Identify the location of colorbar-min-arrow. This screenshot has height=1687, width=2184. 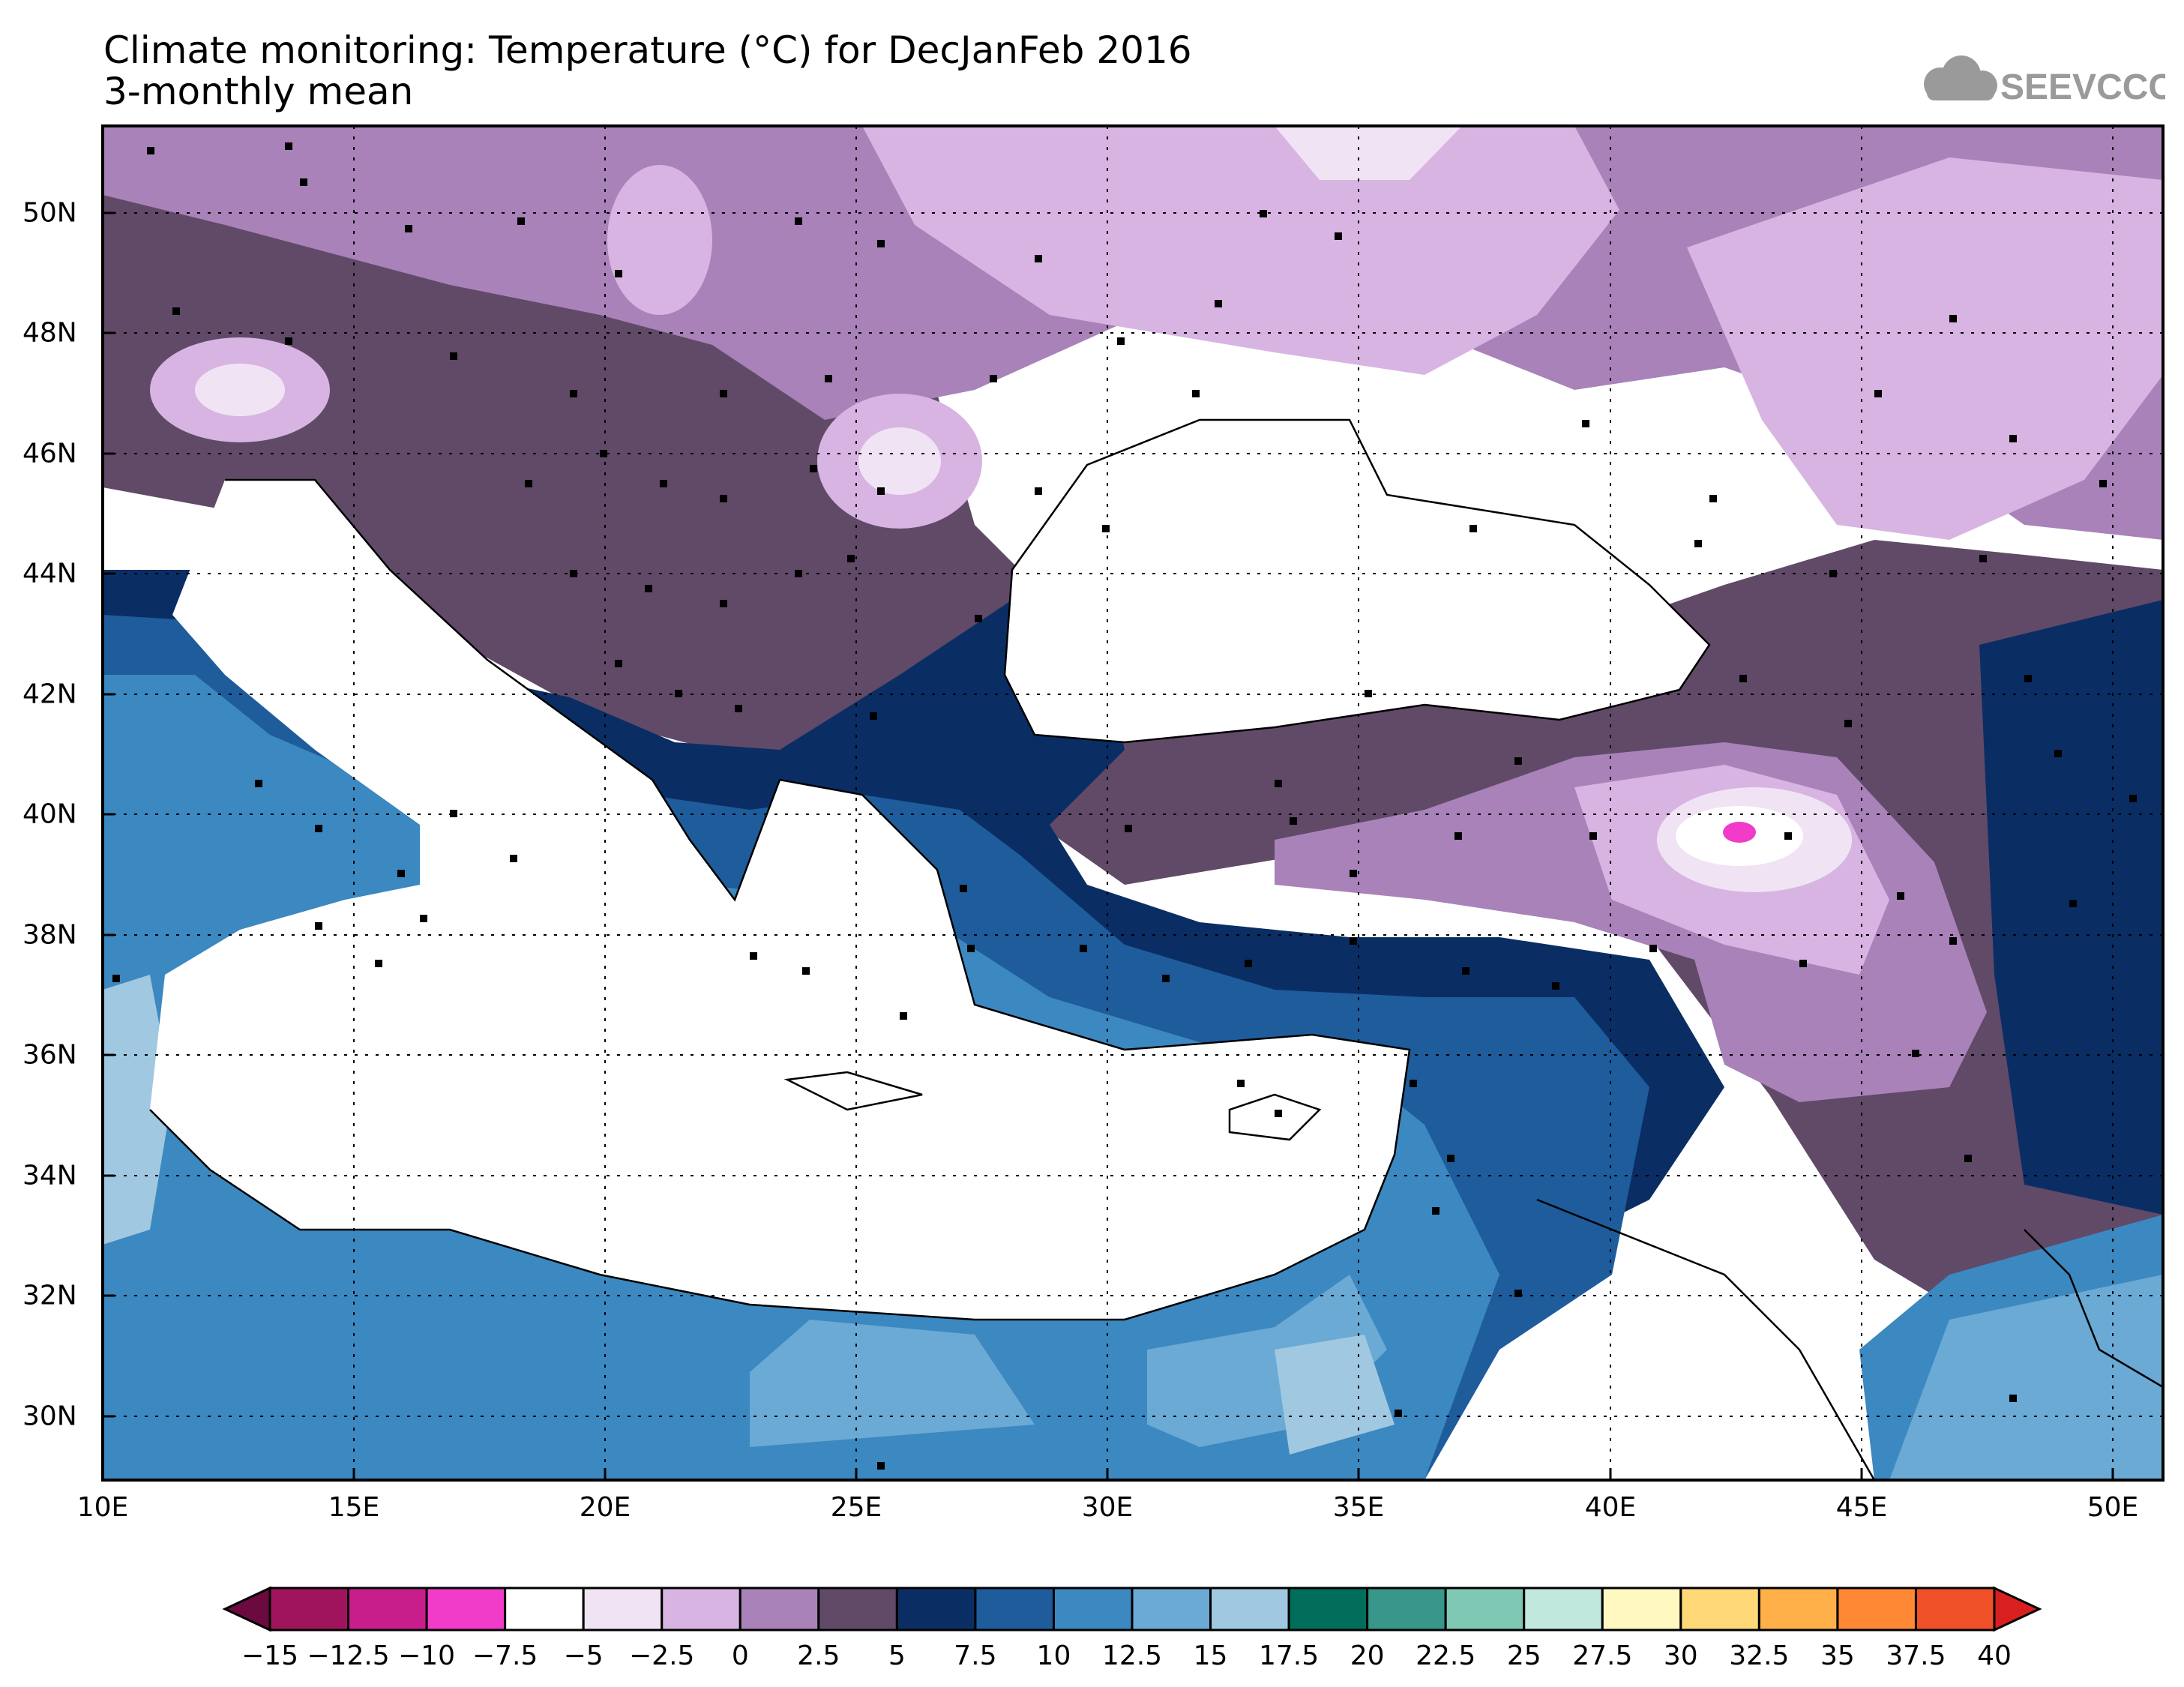
(246, 1609).